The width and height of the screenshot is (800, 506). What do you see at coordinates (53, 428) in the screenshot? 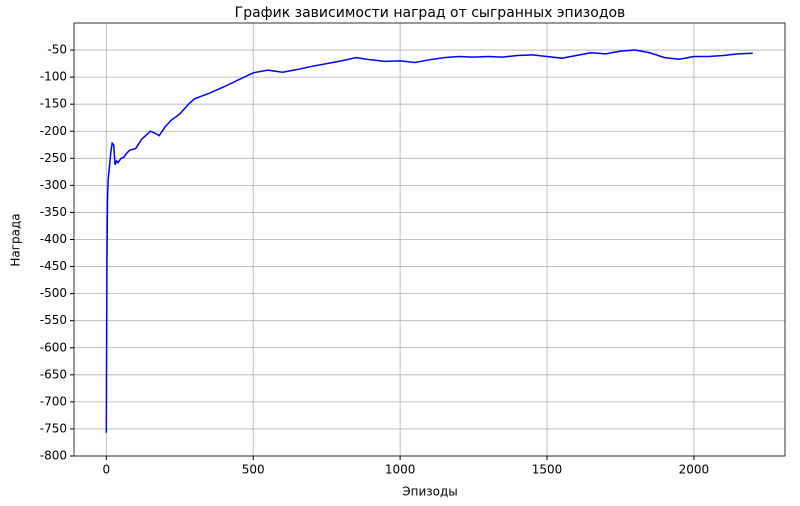
I see `y-tick-label: -750` at bounding box center [53, 428].